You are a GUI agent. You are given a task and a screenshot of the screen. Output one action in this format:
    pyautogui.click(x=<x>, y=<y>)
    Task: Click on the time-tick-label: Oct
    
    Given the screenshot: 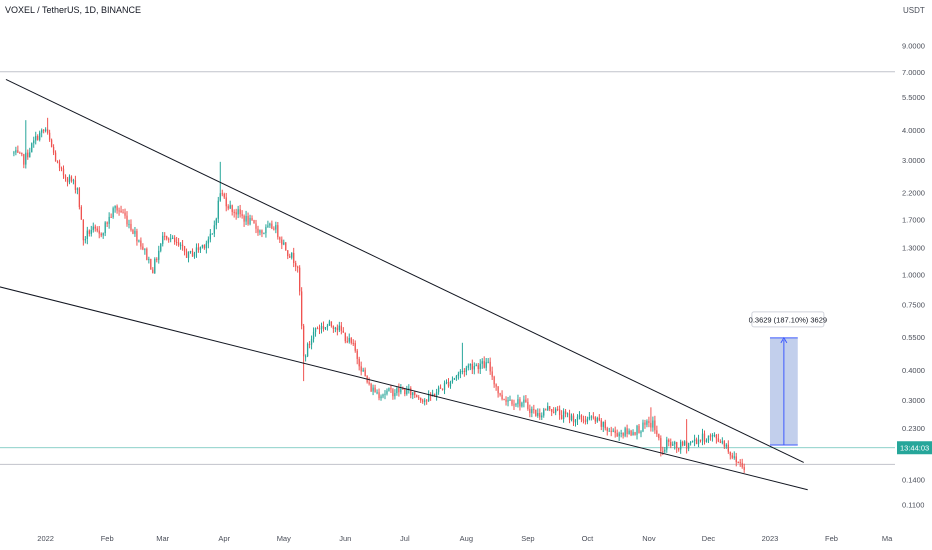 What is the action you would take?
    pyautogui.click(x=588, y=538)
    